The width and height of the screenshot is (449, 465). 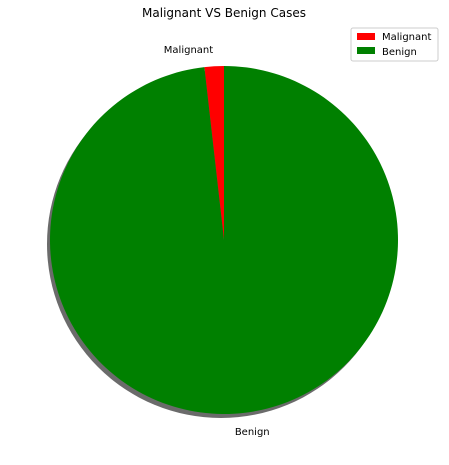 I want to click on slice-label-malignant: Malignant, so click(x=188, y=50).